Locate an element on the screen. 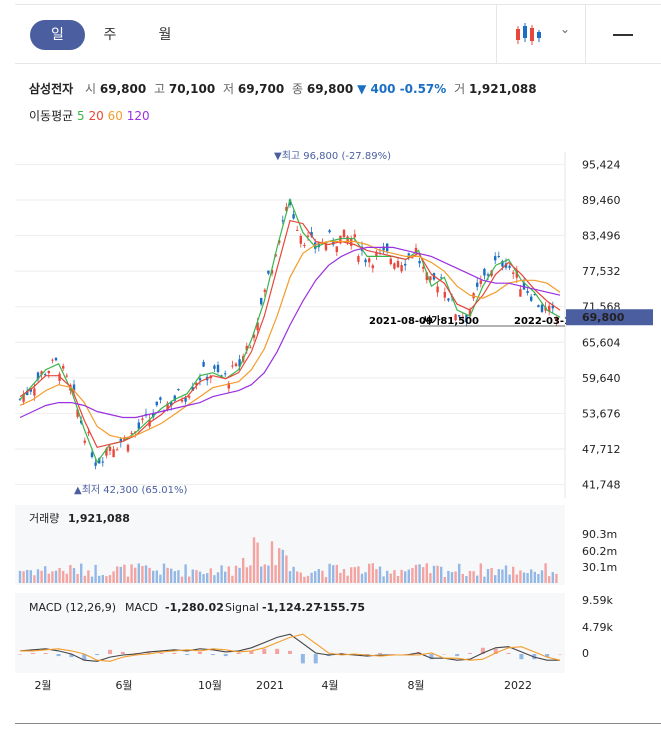 Image resolution: width=661 pixels, height=732 pixels. open-value: 69,800 is located at coordinates (123, 89).